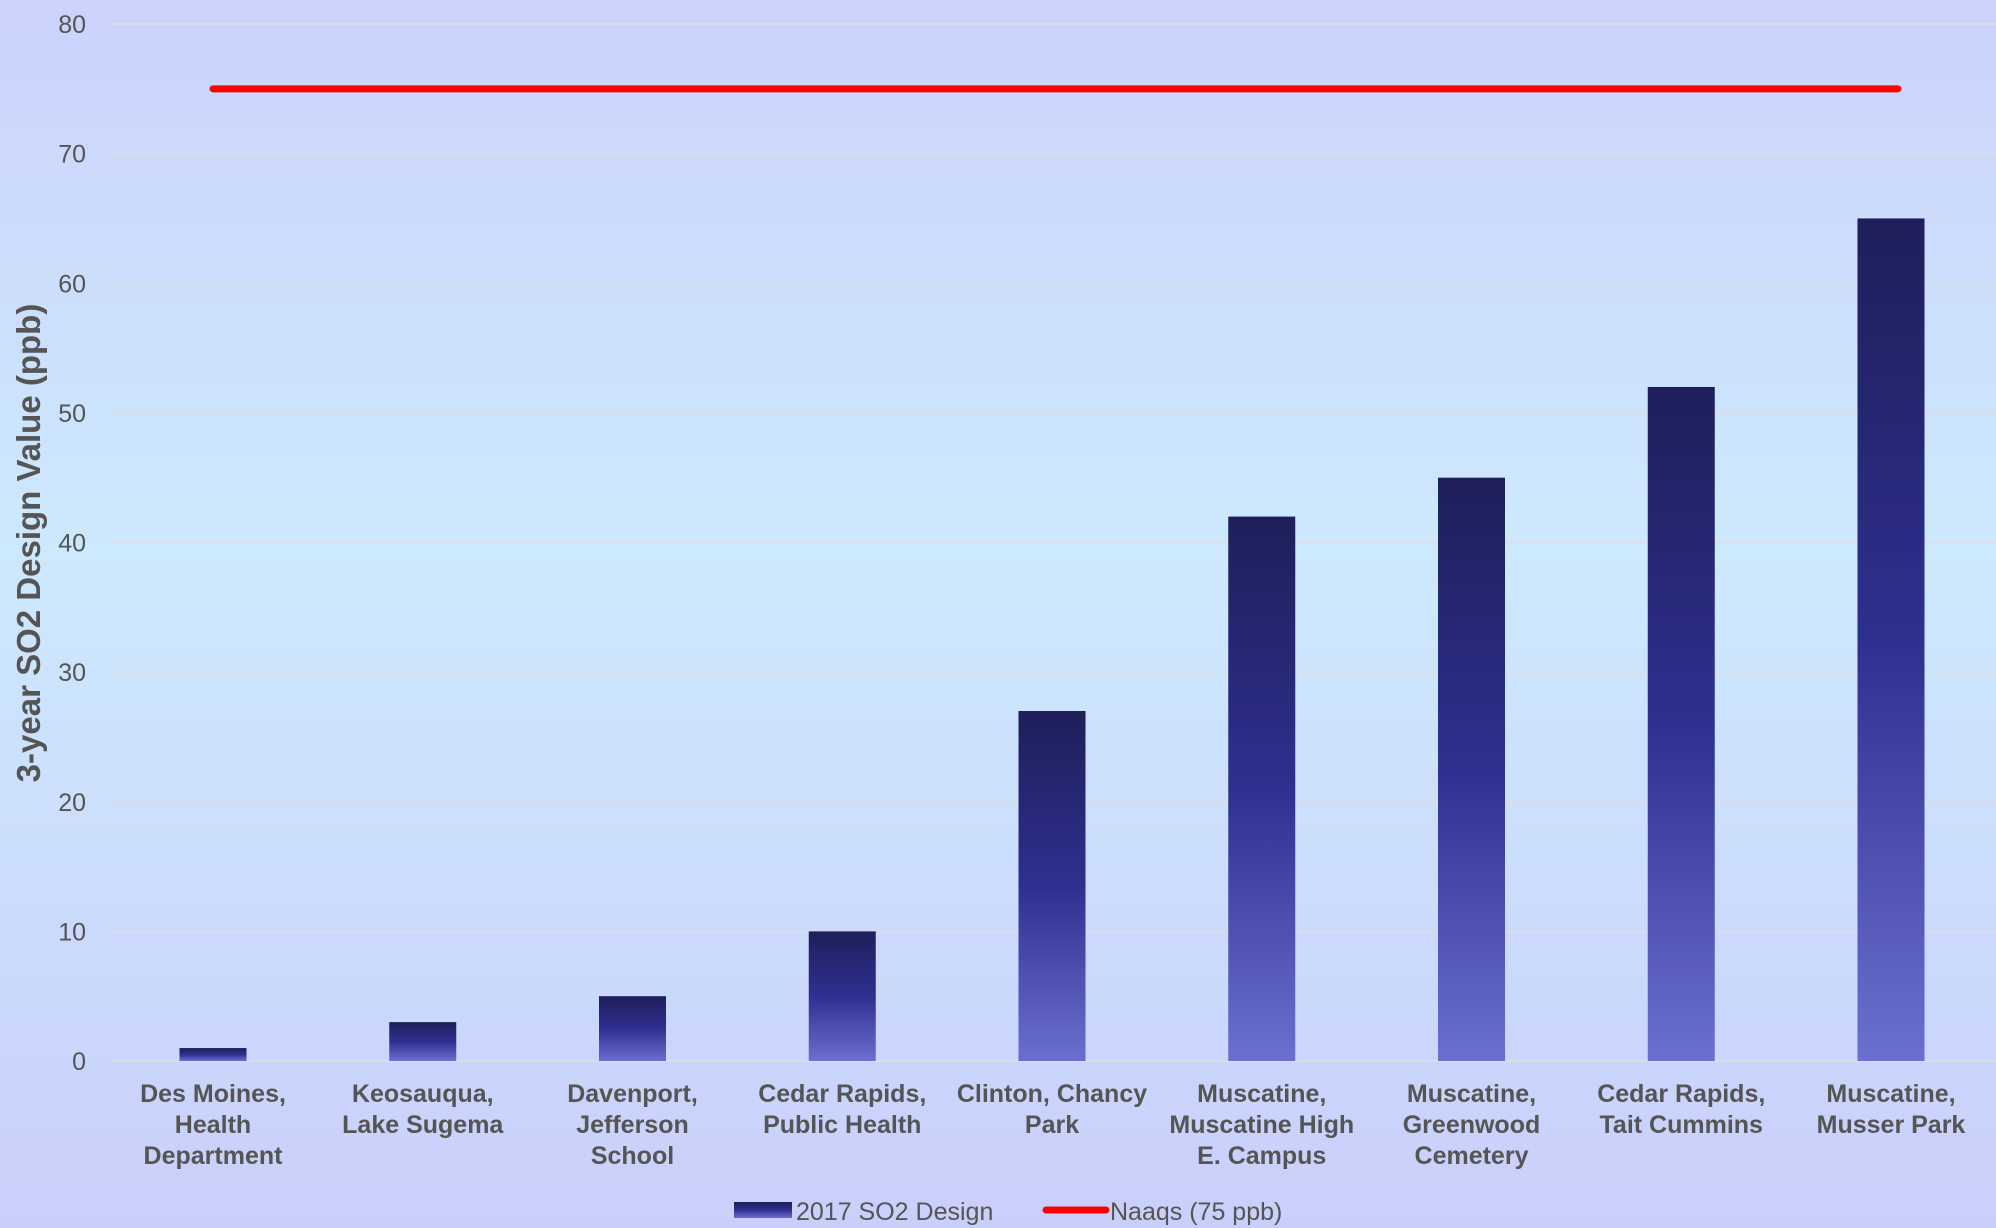 This screenshot has width=1996, height=1228. I want to click on y-axis-label: 3-year SO2 Design Value (ppb), so click(28, 543).